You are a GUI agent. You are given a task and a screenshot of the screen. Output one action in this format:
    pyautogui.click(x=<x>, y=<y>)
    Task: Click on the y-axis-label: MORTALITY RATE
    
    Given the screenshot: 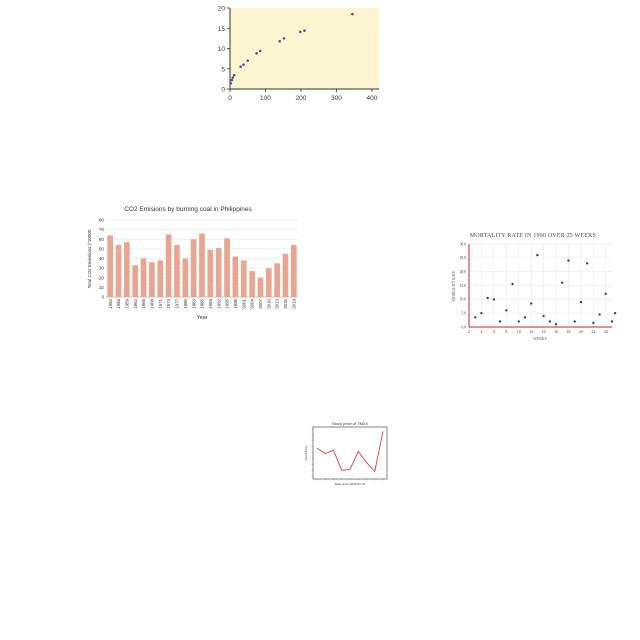 What is the action you would take?
    pyautogui.click(x=454, y=285)
    